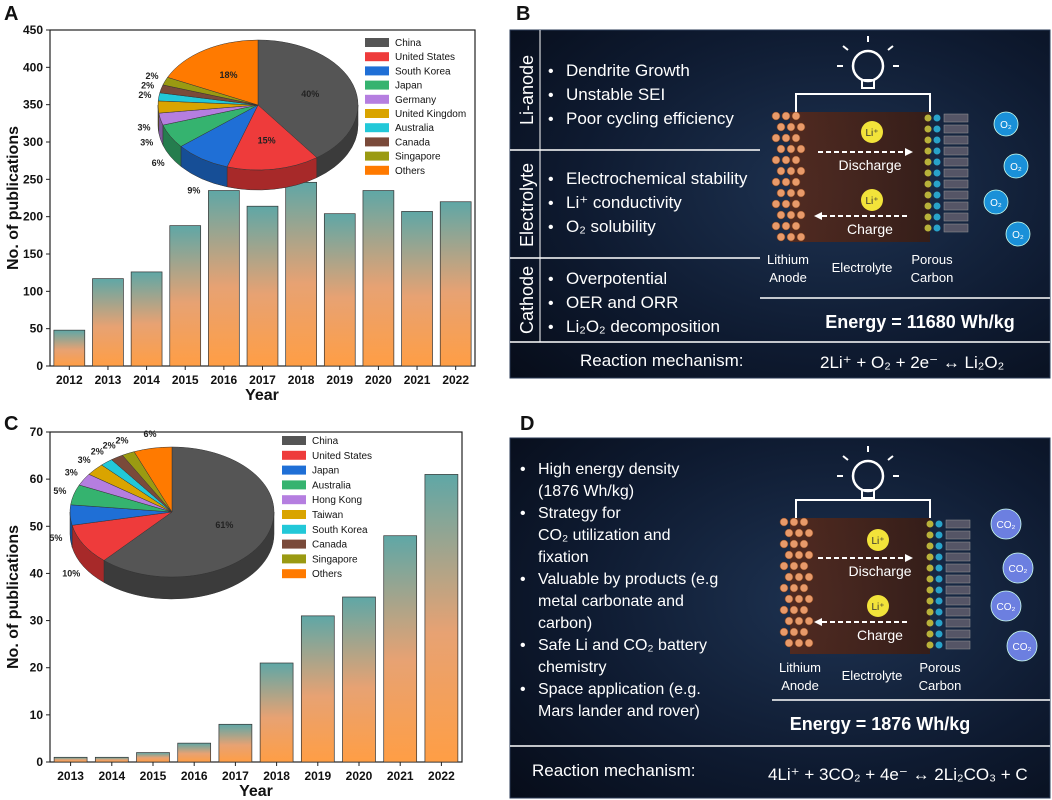 This screenshot has height=800, width=1052. I want to click on chart-a-xlabel: Year, so click(262, 395).